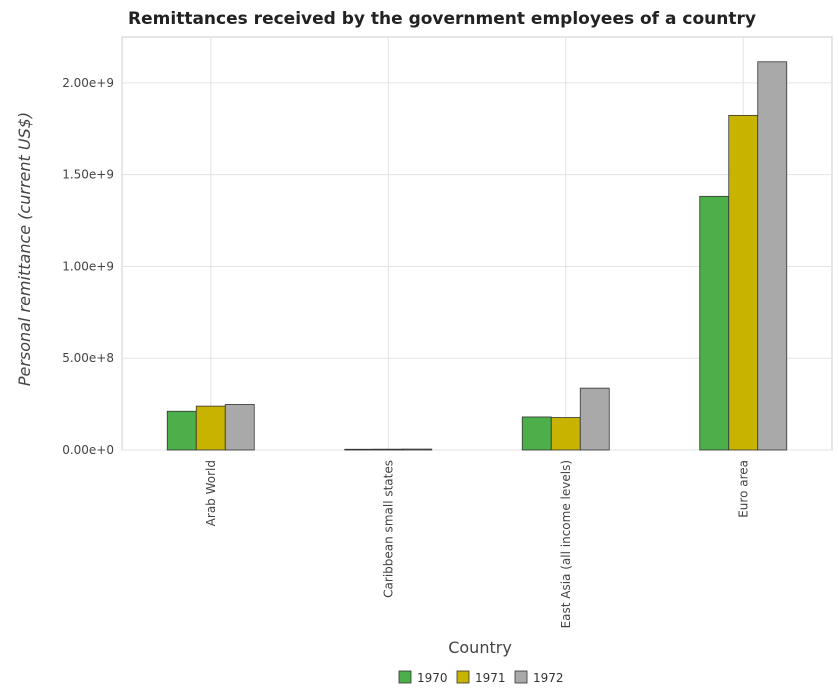 This screenshot has width=838, height=700. I want to click on legend-swatch-1970, so click(405, 677).